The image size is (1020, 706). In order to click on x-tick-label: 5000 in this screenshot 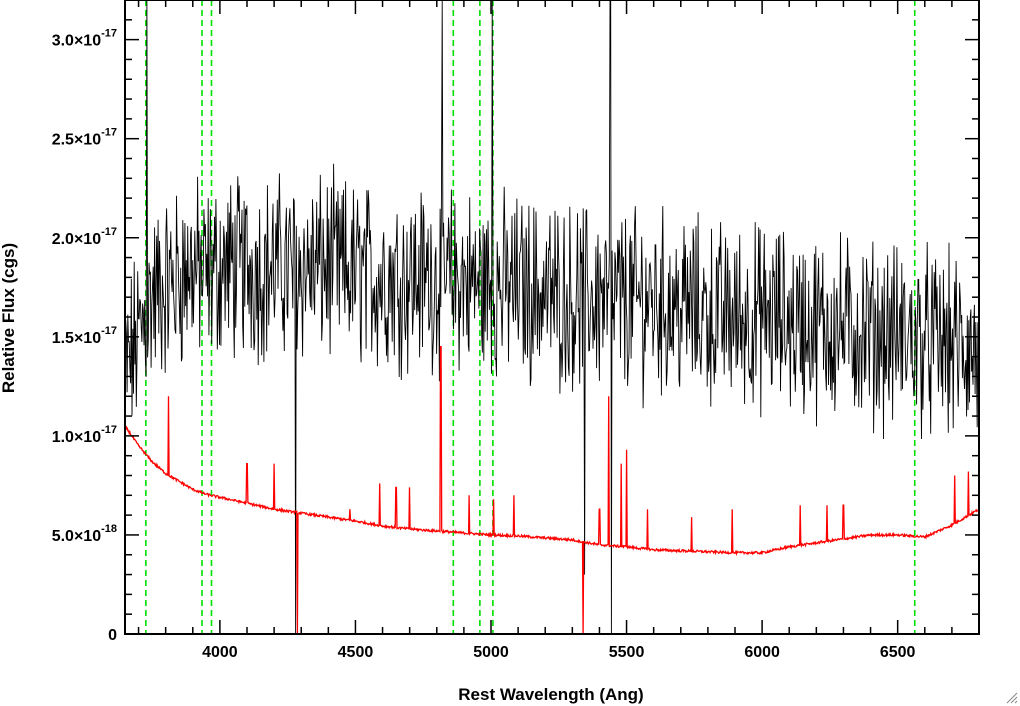, I will do `click(491, 652)`.